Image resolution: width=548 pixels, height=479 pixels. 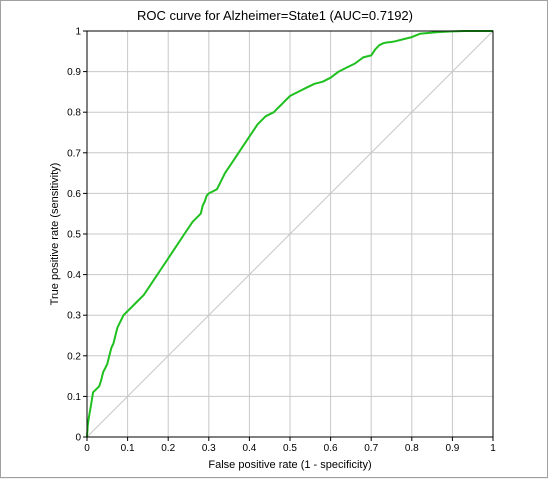 I want to click on x-axis-ticks: 0 0.1 0.2 0.3 0.4 0.5 0.6 0.7 0.8 0.9 1, so click(x=290, y=445).